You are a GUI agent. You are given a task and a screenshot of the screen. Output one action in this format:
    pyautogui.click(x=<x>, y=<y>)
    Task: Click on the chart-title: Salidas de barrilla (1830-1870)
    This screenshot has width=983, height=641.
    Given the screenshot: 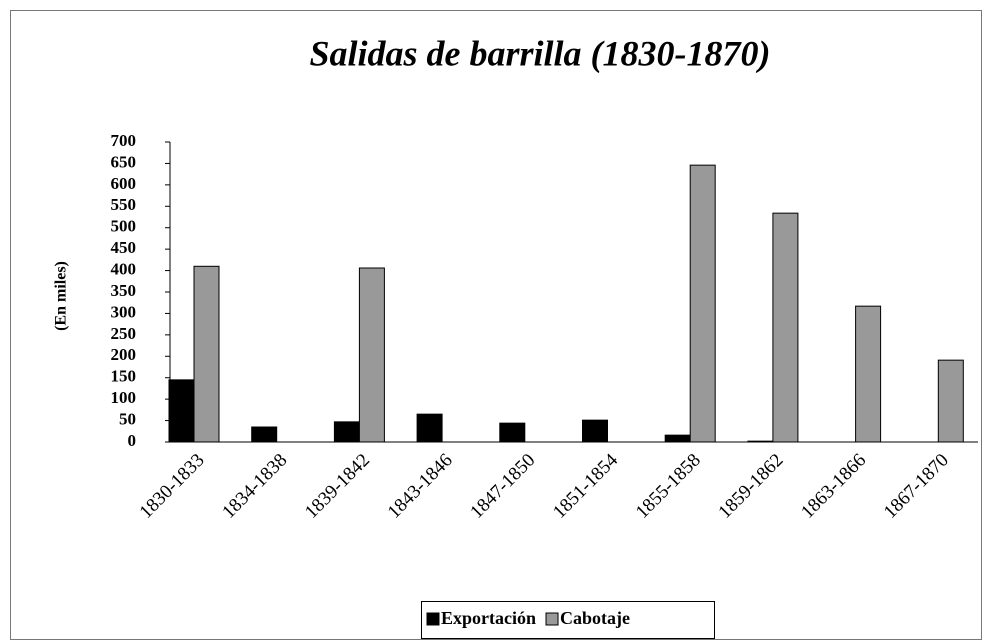 What is the action you would take?
    pyautogui.click(x=539, y=53)
    